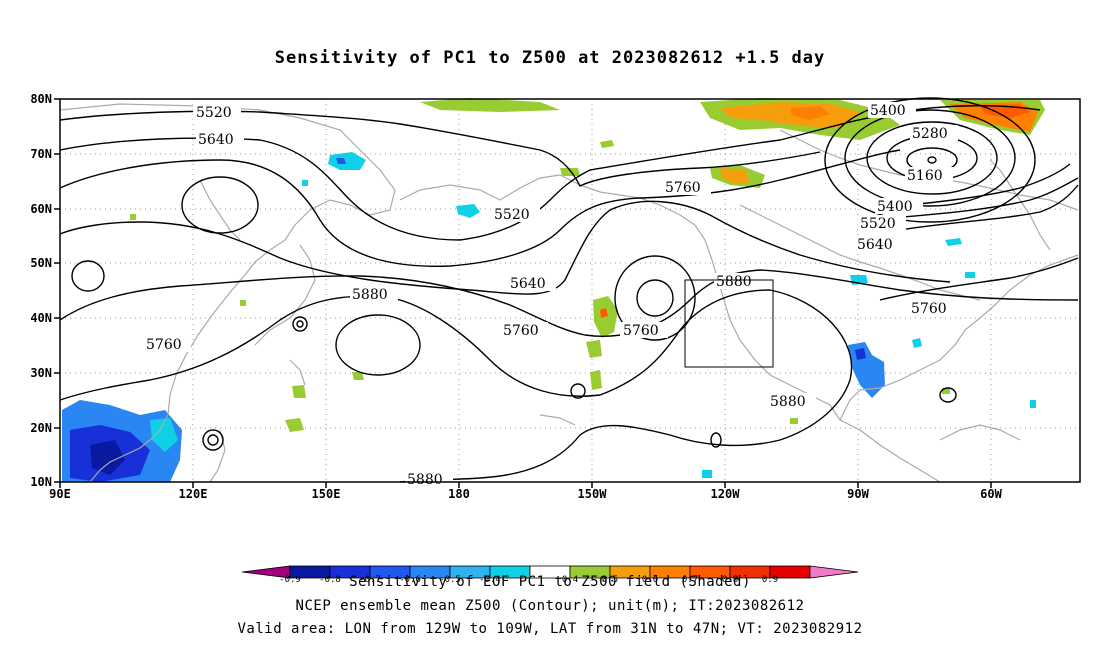 Image resolution: width=1100 pixels, height=650 pixels. Describe the element at coordinates (834, 572) in the screenshot. I see `colorbar-segment` at that location.